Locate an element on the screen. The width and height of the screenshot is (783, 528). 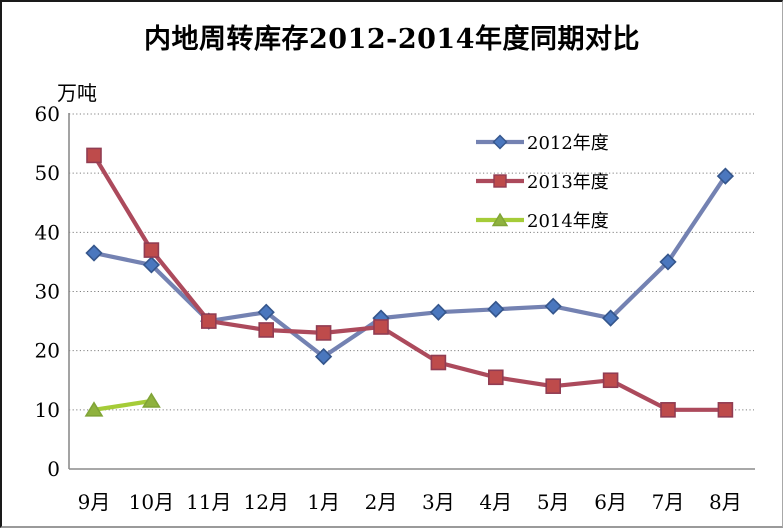
legend-marker-square is located at coordinates (500, 181).